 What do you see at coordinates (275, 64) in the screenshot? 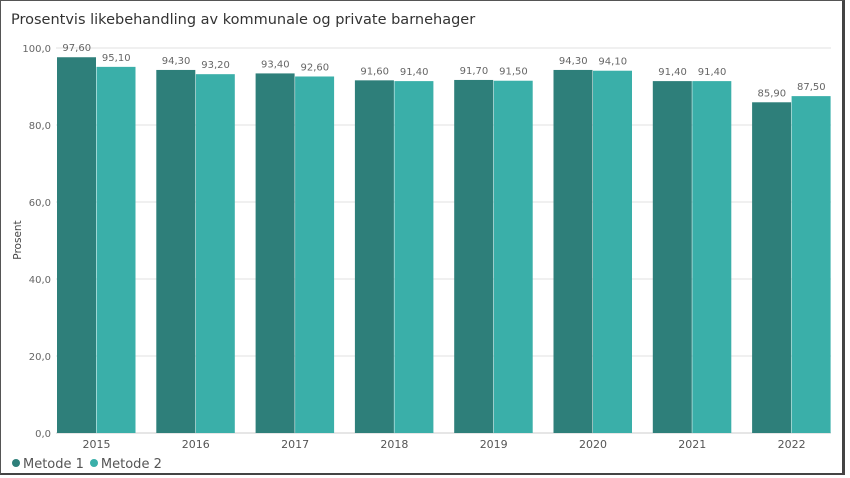
I see `data-label: 93,40` at bounding box center [275, 64].